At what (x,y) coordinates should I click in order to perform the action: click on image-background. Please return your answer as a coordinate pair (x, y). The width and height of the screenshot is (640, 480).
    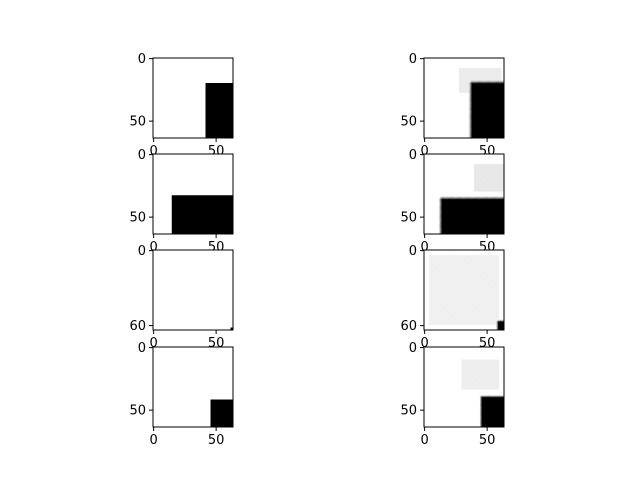
    Looking at the image, I should click on (193, 290).